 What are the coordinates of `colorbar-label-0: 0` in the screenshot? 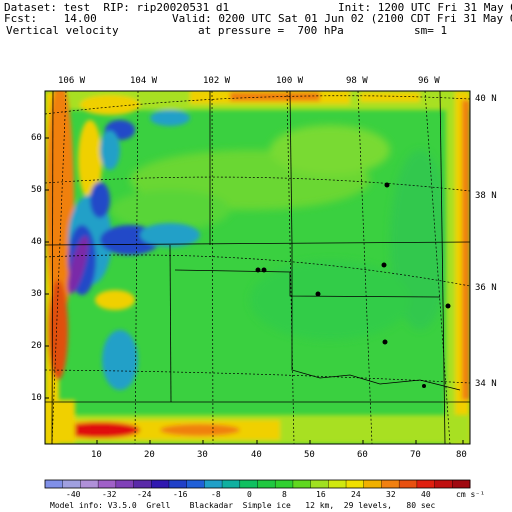 It's located at (249, 494).